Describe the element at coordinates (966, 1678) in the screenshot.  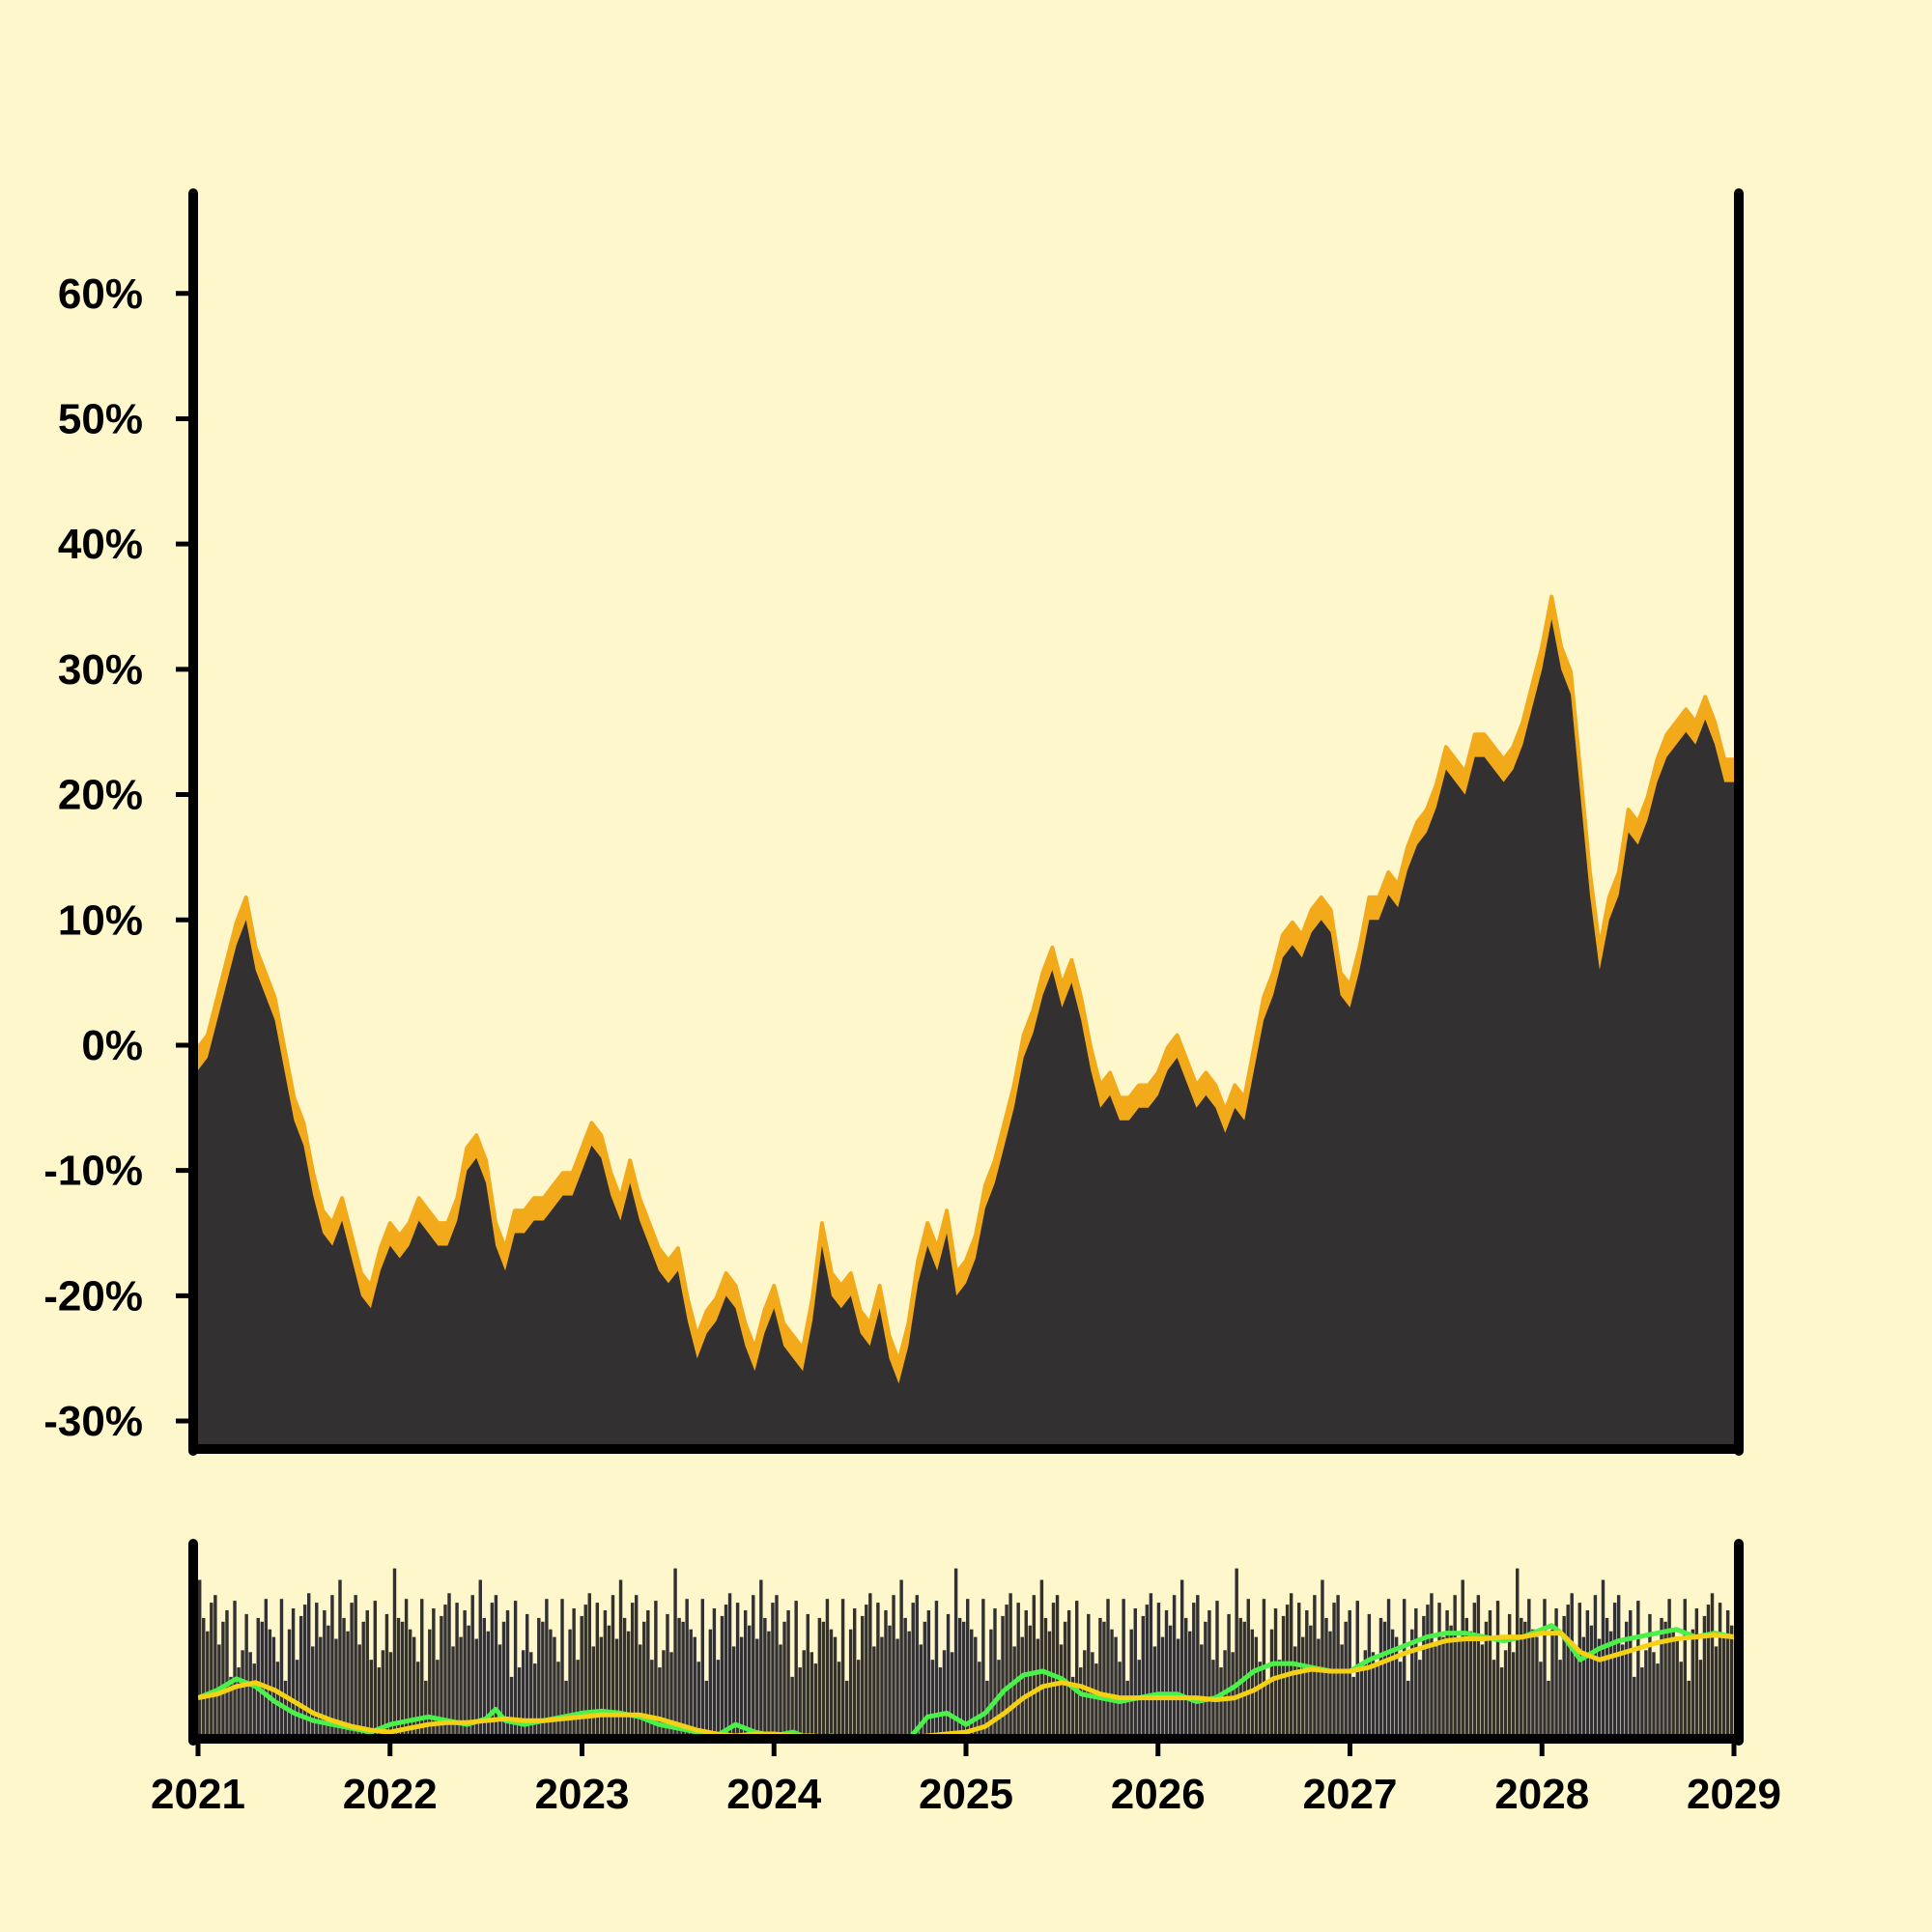
I see `volume-panel: 2021 2022 2023 2024 2025 2026 2027 2028 2029` at that location.